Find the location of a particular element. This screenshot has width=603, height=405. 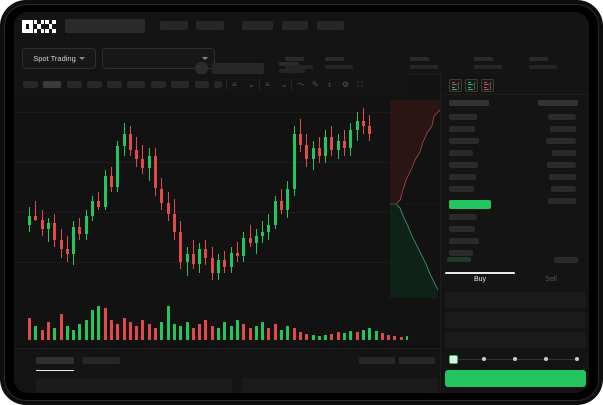

fullscreen-icon: ⛶ is located at coordinates (360, 84).